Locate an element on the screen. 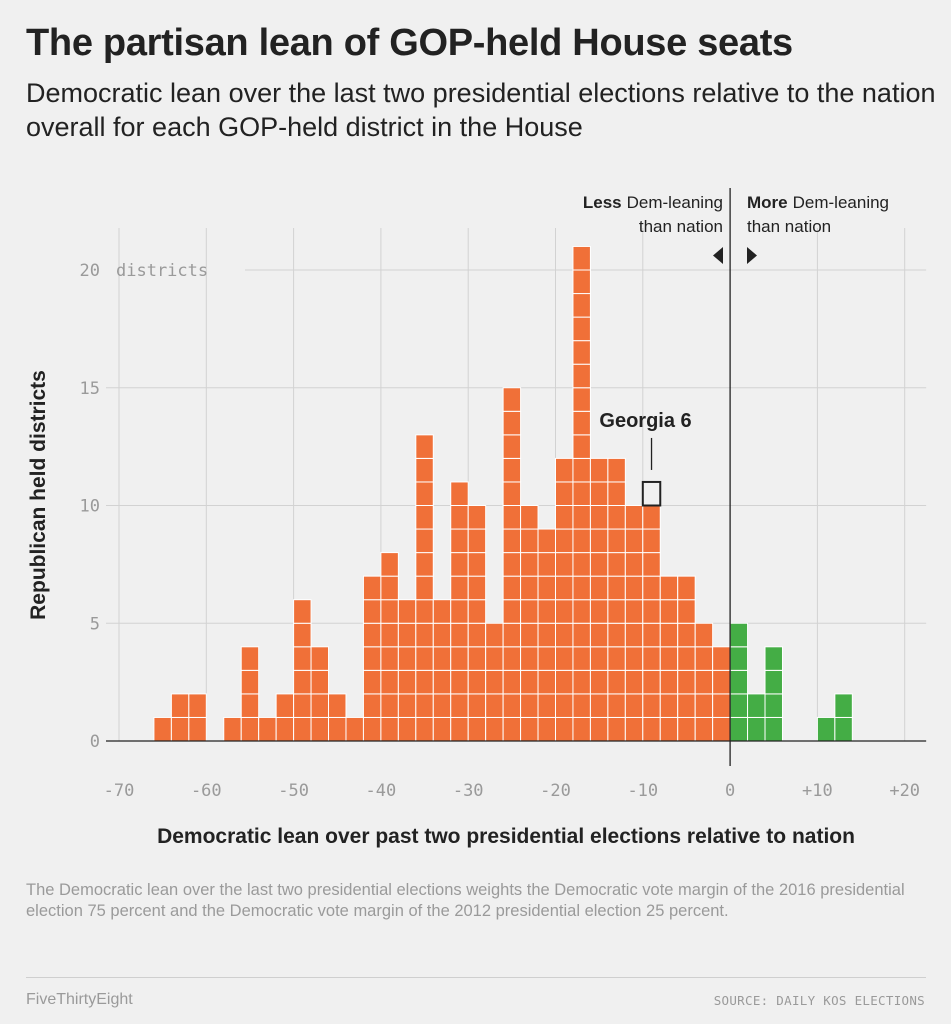 Image resolution: width=951 pixels, height=1024 pixels. brand-label: FiveThirtyEight is located at coordinates (79, 999).